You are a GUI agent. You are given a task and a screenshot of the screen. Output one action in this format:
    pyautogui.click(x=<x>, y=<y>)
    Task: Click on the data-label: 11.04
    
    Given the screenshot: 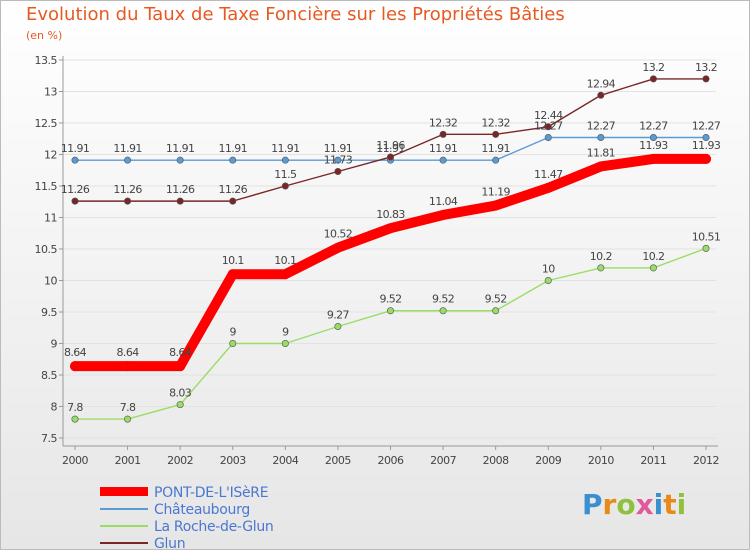 What is the action you would take?
    pyautogui.click(x=443, y=201)
    